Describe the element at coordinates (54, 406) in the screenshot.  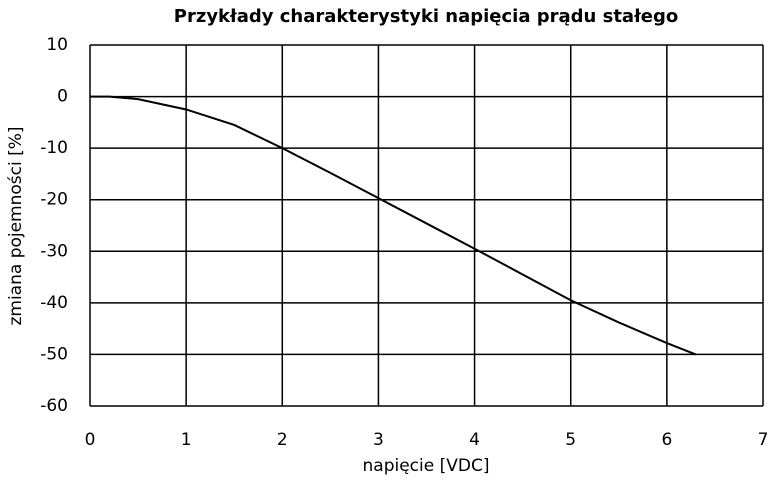
I see `y-tick-label: -60` at that location.